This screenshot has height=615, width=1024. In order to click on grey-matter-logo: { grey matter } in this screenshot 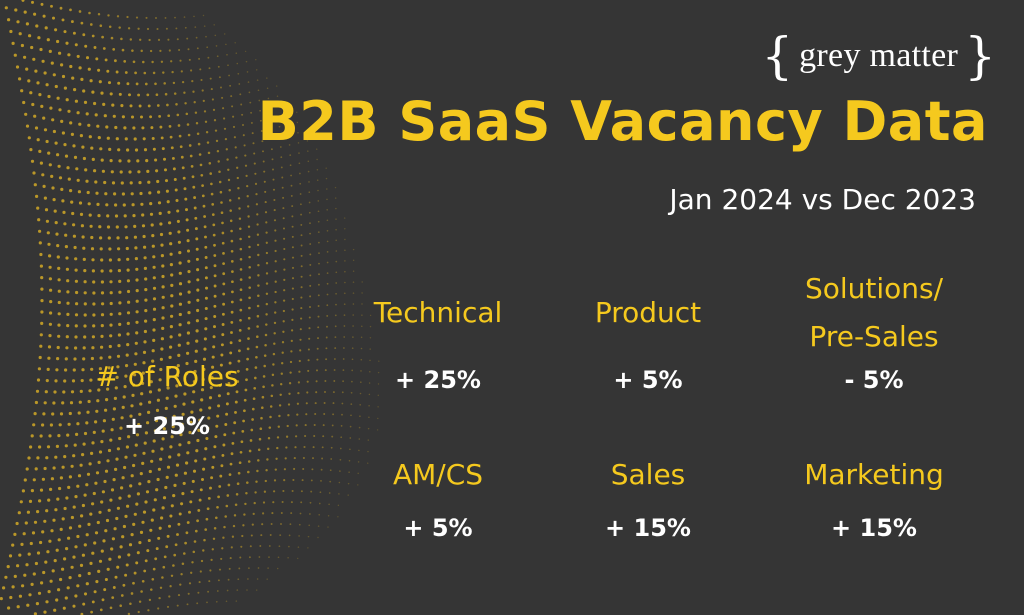, I will do `click(878, 56)`.